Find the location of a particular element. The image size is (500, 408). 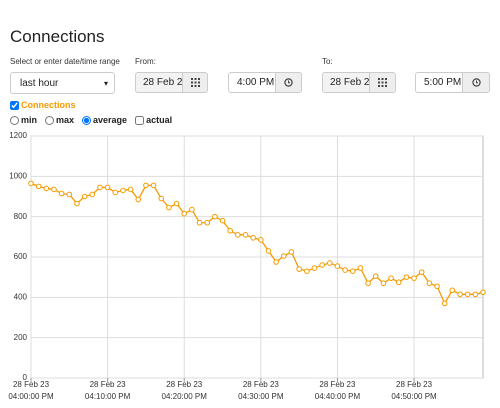

mode-option: max is located at coordinates (59, 120).